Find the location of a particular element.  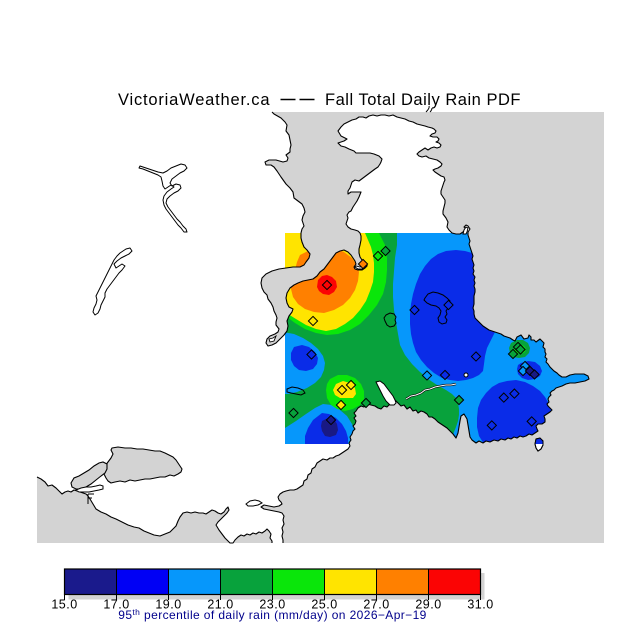

svg-text: 21.0 is located at coordinates (220, 605).